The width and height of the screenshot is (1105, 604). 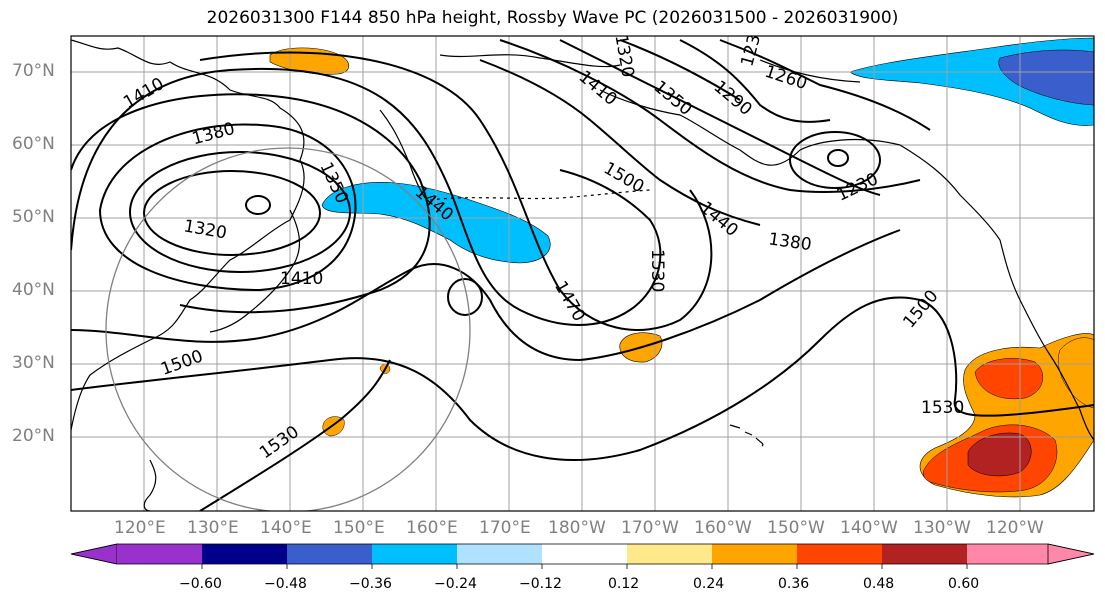 What do you see at coordinates (33, 436) in the screenshot?
I see `lat-label-20n: 20°N` at bounding box center [33, 436].